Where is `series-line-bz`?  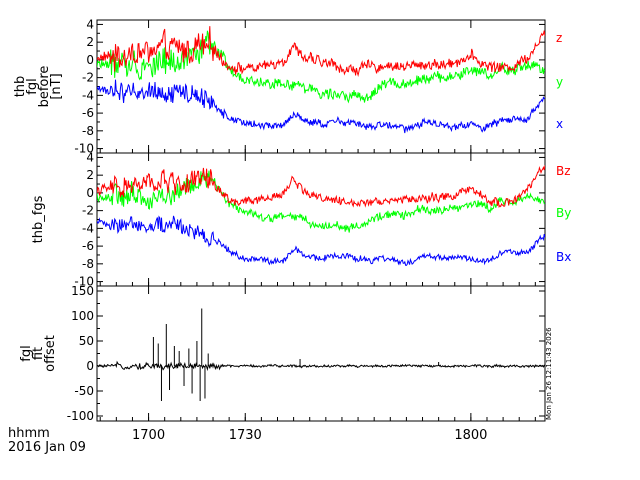
series-line-bz is located at coordinates (321, 187).